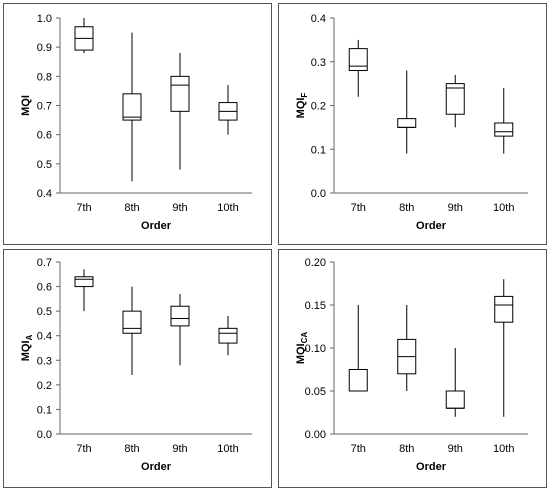  What do you see at coordinates (44, 77) in the screenshot?
I see `y-tick-label: 0.8` at bounding box center [44, 77].